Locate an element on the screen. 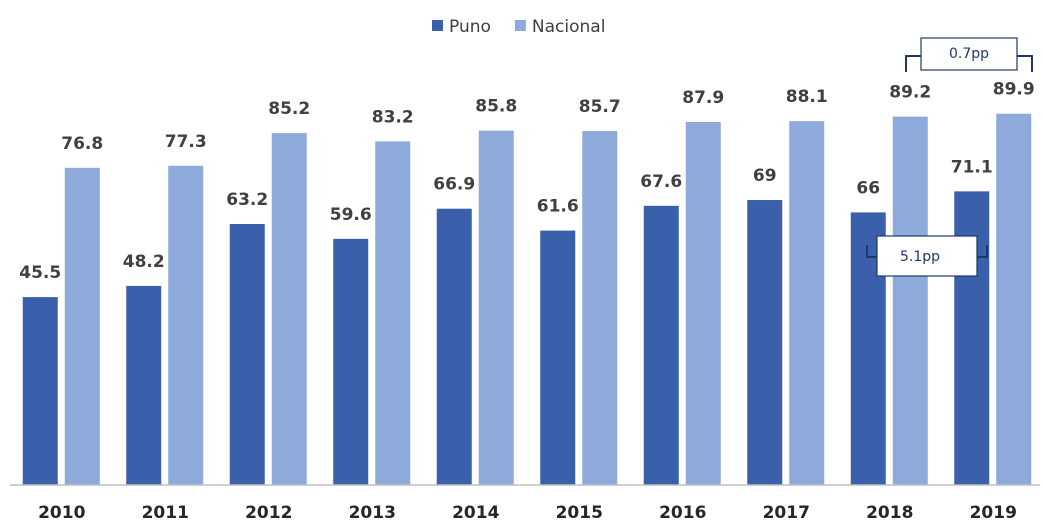 The width and height of the screenshot is (1043, 521). x-tick-label: 2014 is located at coordinates (475, 512).